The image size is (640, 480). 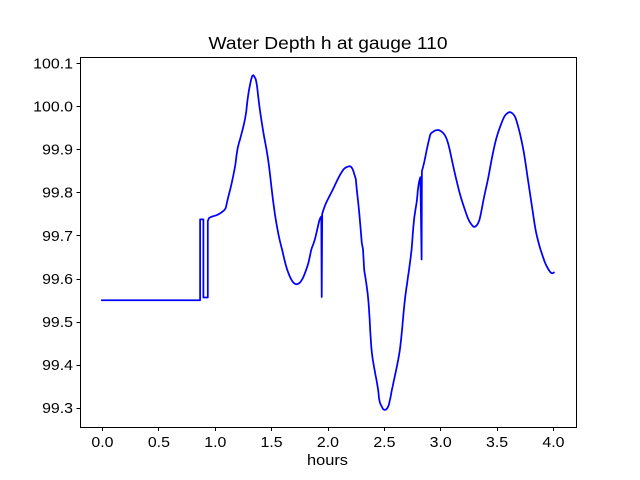 I want to click on svg-text: 100.1, so click(x=53, y=65).